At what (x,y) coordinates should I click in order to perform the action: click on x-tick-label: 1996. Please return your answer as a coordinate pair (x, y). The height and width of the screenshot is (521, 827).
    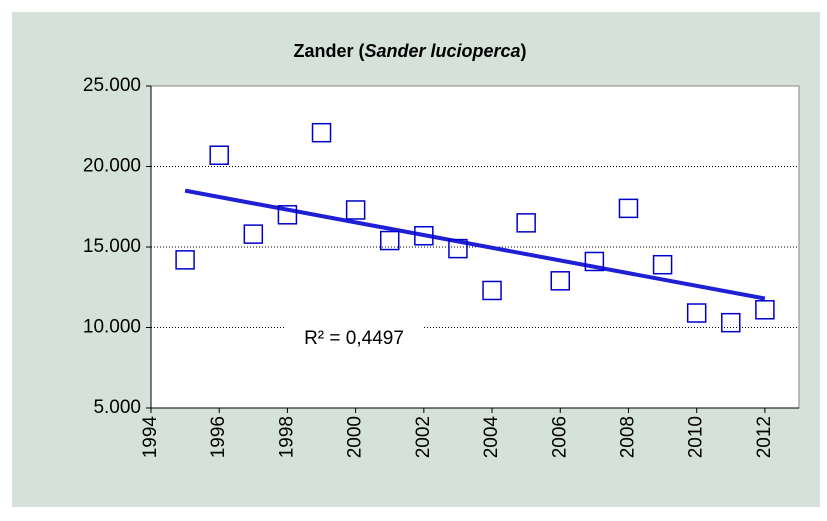
    Looking at the image, I should click on (218, 437).